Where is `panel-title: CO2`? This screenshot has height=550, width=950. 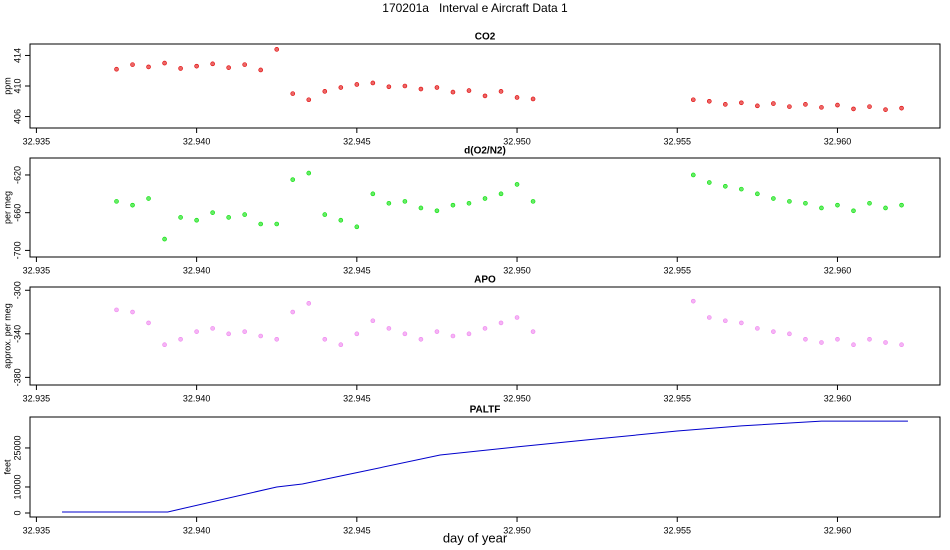
panel-title: CO2 is located at coordinates (485, 37).